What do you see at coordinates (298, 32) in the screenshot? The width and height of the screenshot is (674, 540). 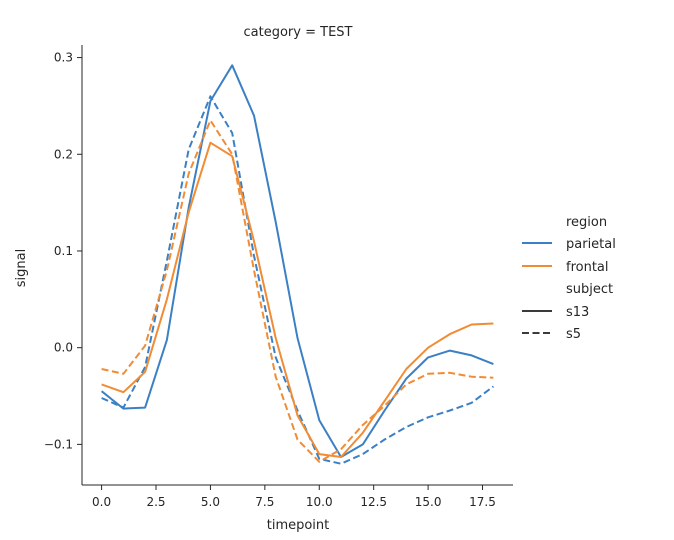 I see `chart-title: category = TEST` at bounding box center [298, 32].